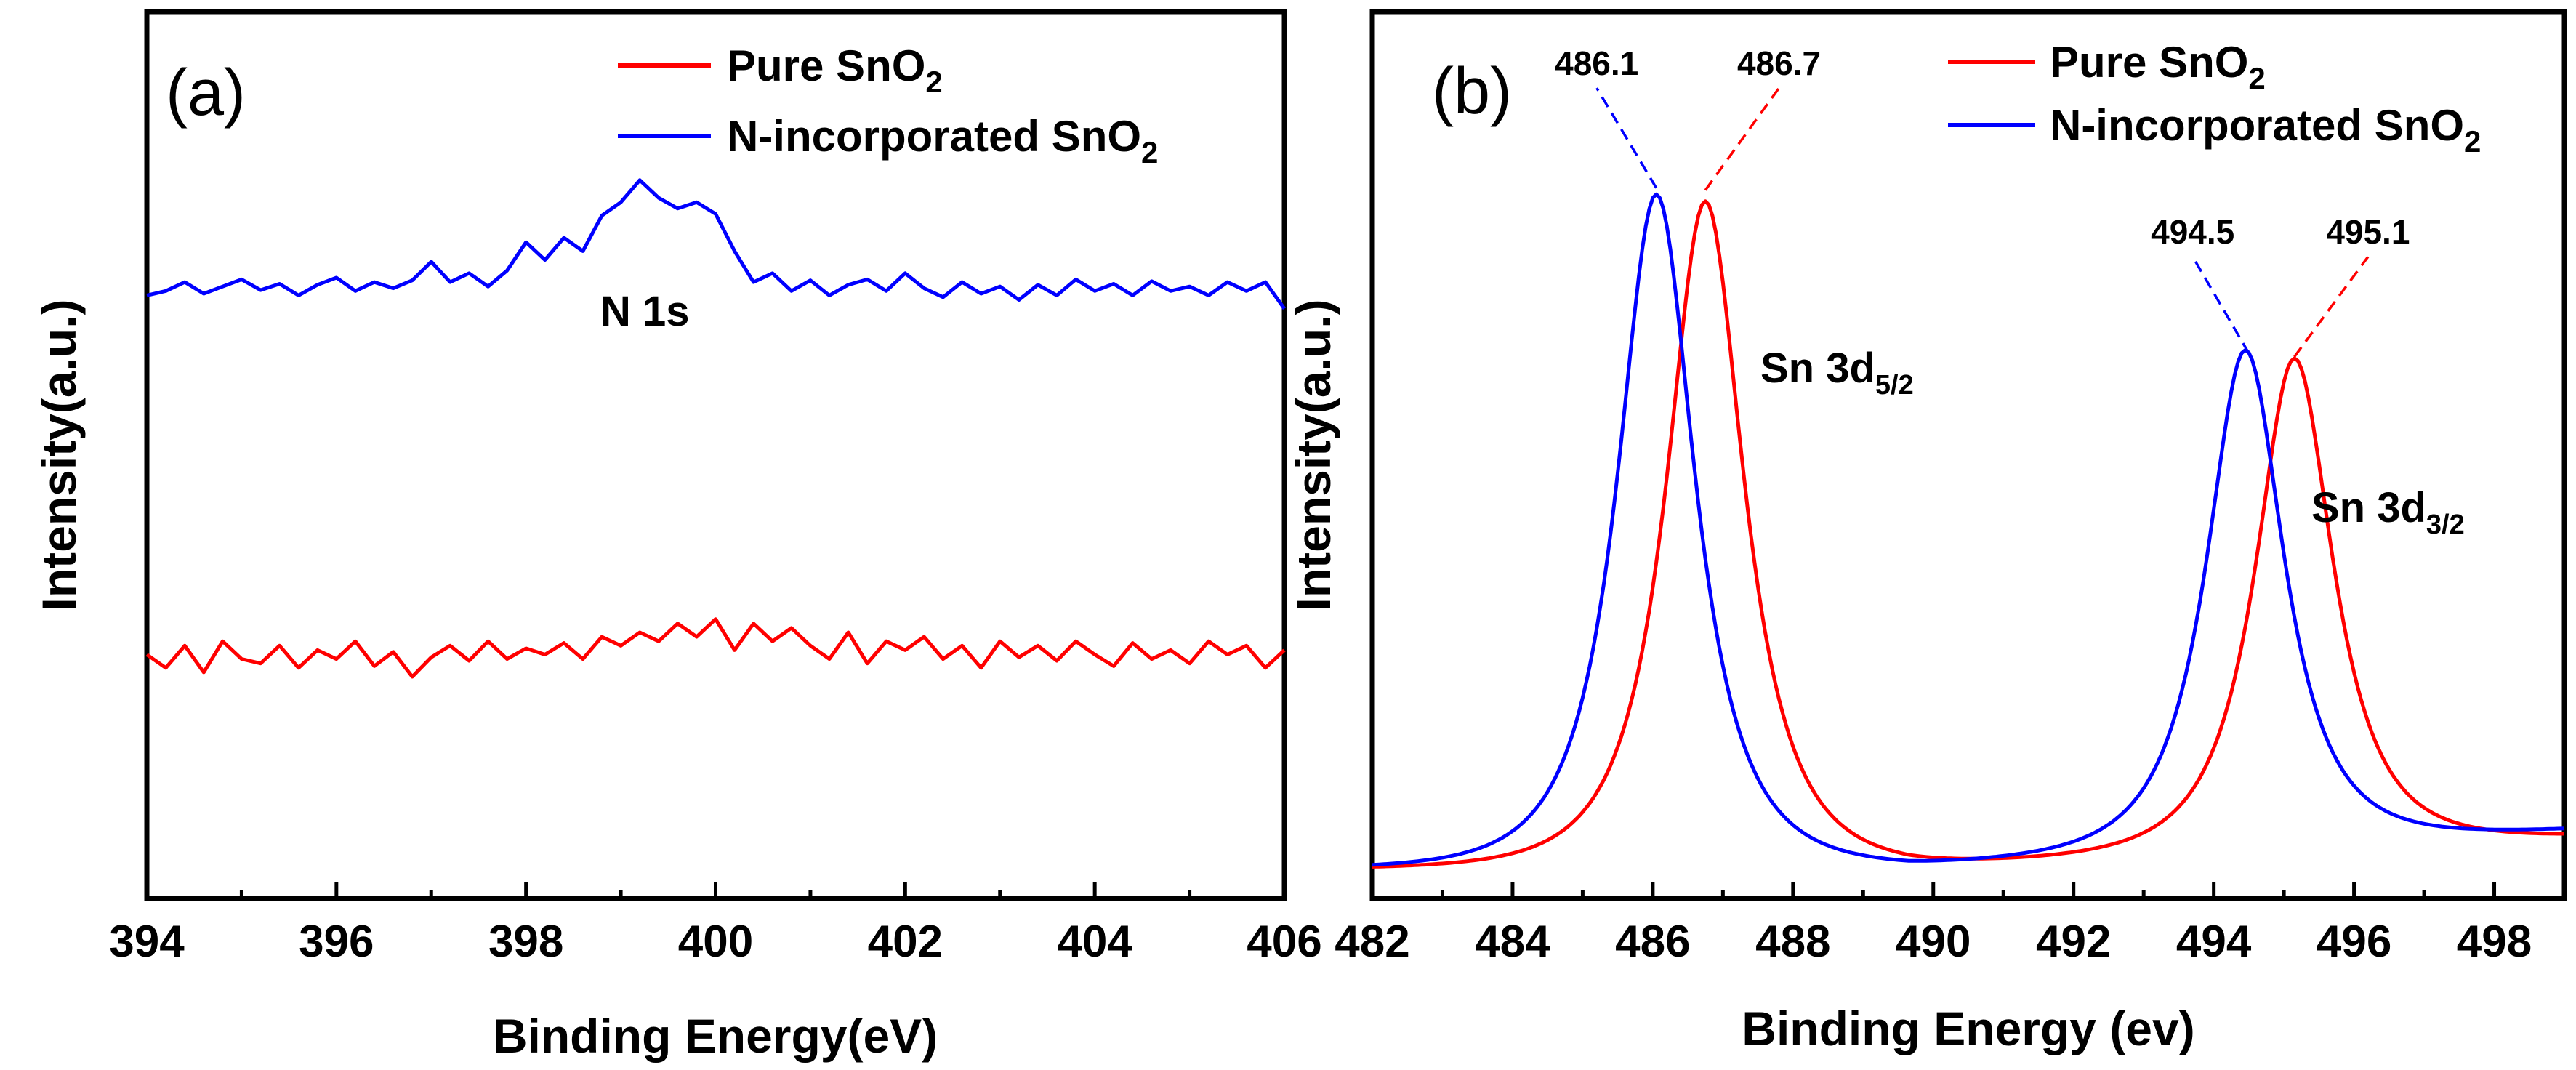 This screenshot has width=2576, height=1070. I want to click on panel-a-legend: Pure SnO2 N-incorporated SnO2, so click(888, 105).